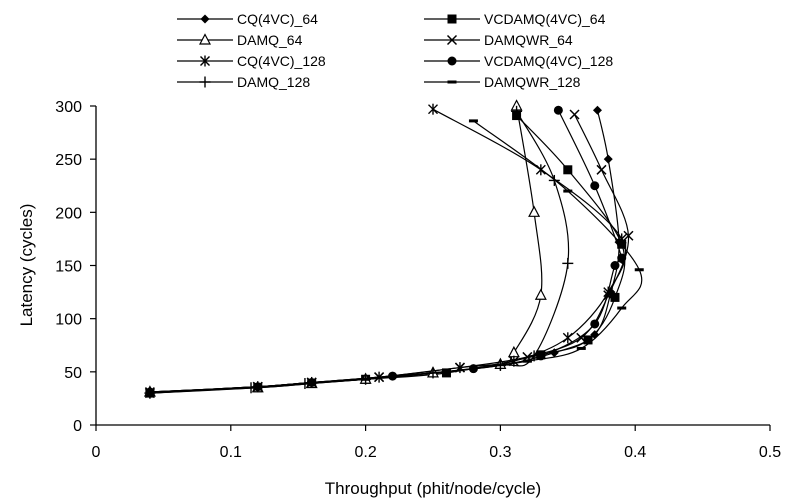 Image resolution: width=790 pixels, height=499 pixels. What do you see at coordinates (270, 40) in the screenshot?
I see `legend-label: DAMQ_64` at bounding box center [270, 40].